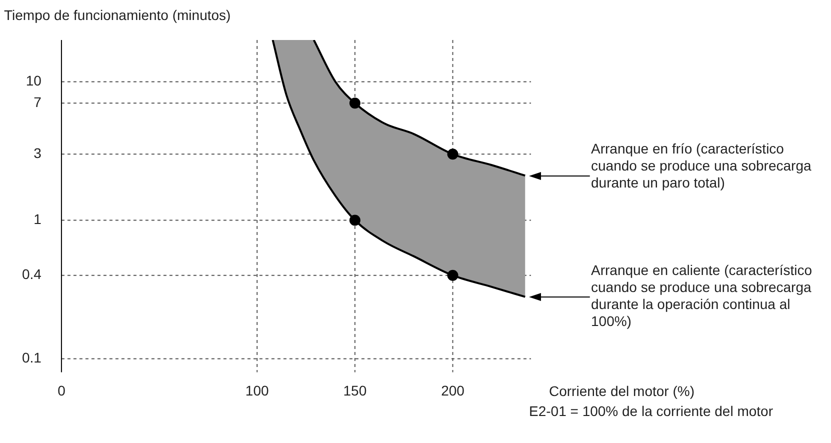 The height and width of the screenshot is (443, 831). What do you see at coordinates (32, 274) in the screenshot?
I see `y-tick-label: 0.4` at bounding box center [32, 274].